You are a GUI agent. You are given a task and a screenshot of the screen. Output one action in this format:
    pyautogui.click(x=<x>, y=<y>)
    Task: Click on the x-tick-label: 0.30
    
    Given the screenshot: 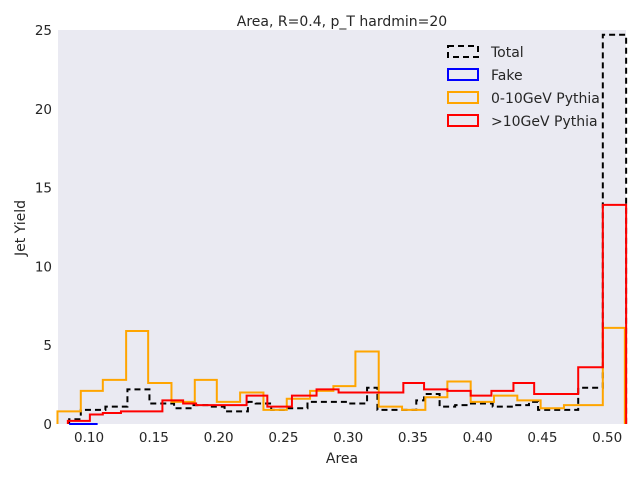 What is the action you would take?
    pyautogui.click(x=348, y=438)
    